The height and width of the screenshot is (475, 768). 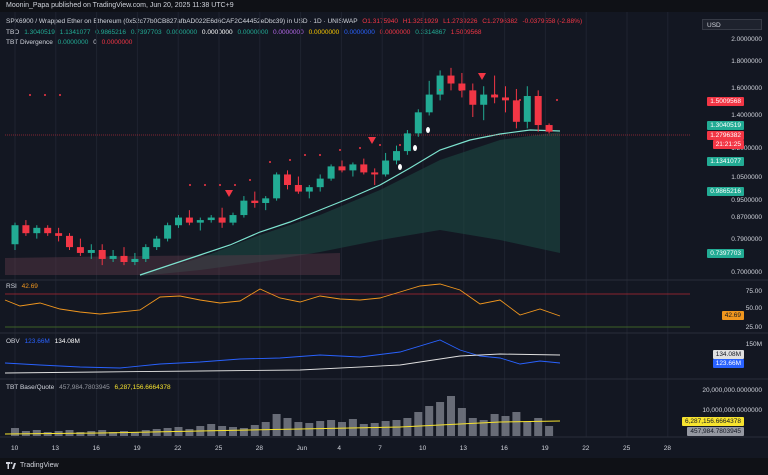 What do you see at coordinates (746, 148) in the screenshot?
I see `price-axis-label: 1.2000000` at bounding box center [746, 148].